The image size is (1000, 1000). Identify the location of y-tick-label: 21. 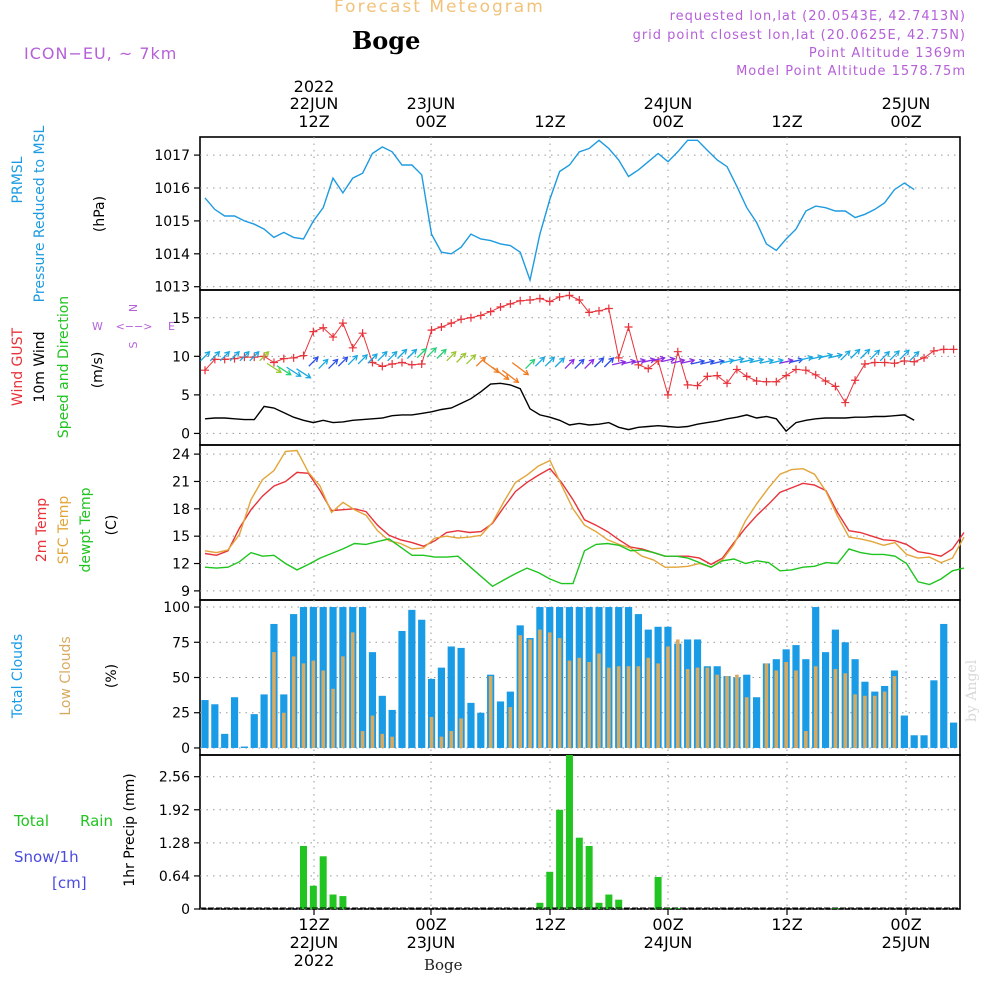
(181, 482).